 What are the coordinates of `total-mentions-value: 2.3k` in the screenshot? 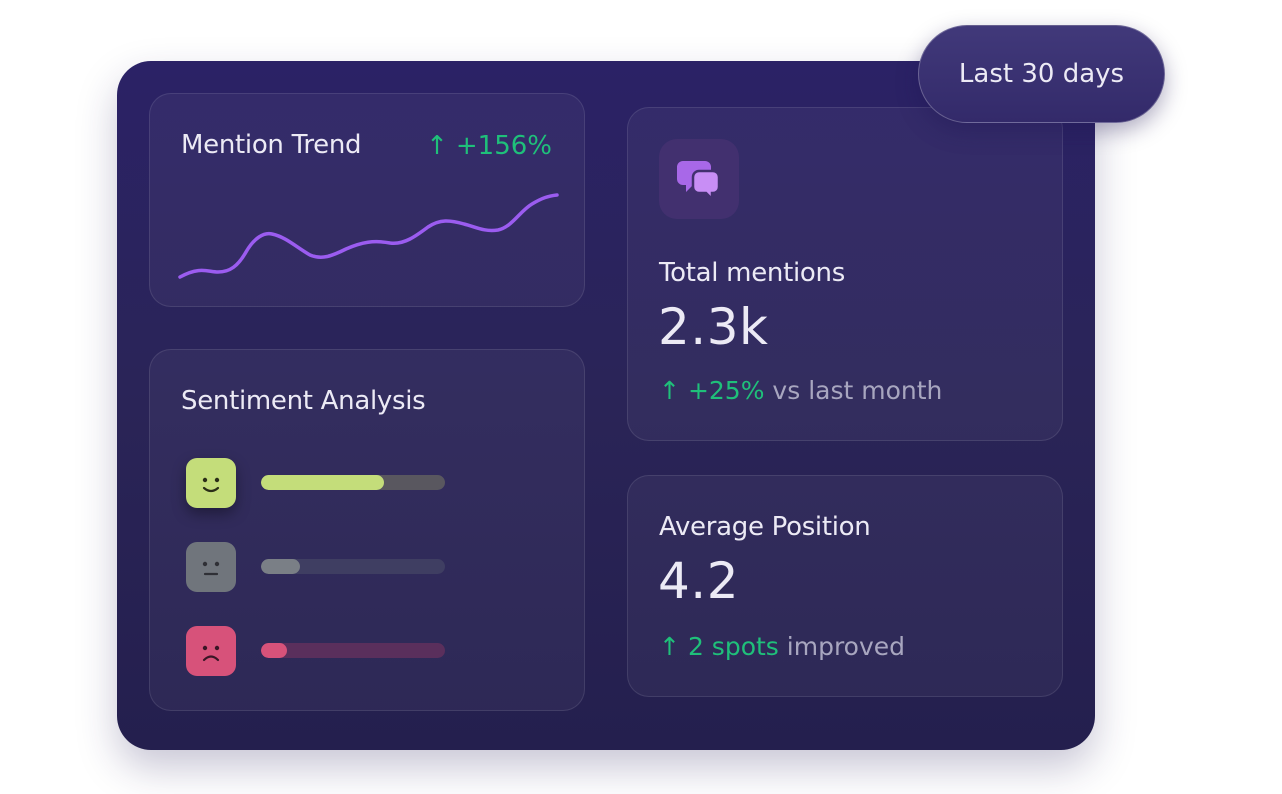 It's located at (713, 327).